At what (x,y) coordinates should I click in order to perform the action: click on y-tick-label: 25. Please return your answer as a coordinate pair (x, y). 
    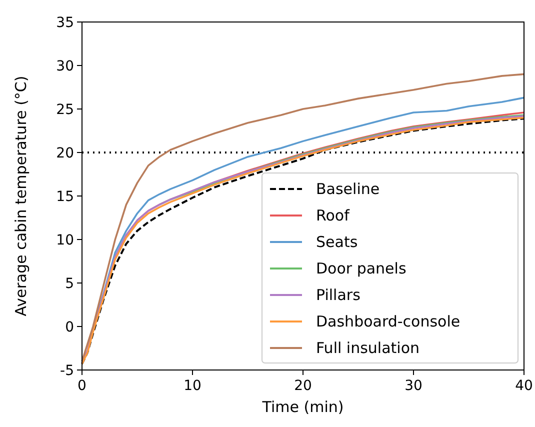
    Looking at the image, I should click on (65, 110).